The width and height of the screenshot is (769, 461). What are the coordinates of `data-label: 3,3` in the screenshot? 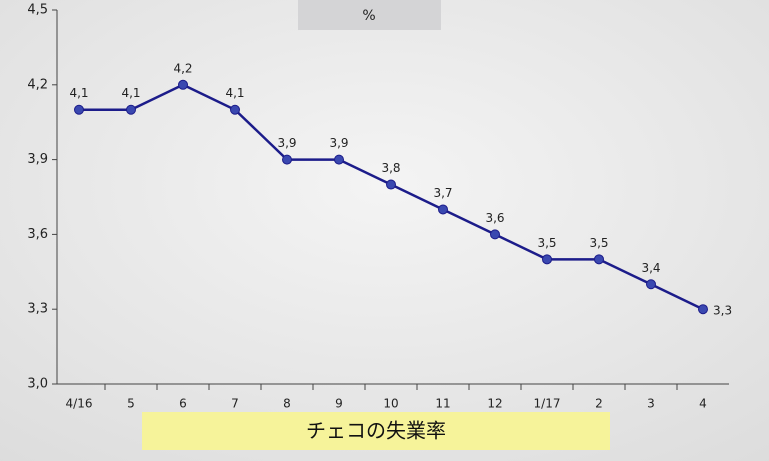 It's located at (722, 311).